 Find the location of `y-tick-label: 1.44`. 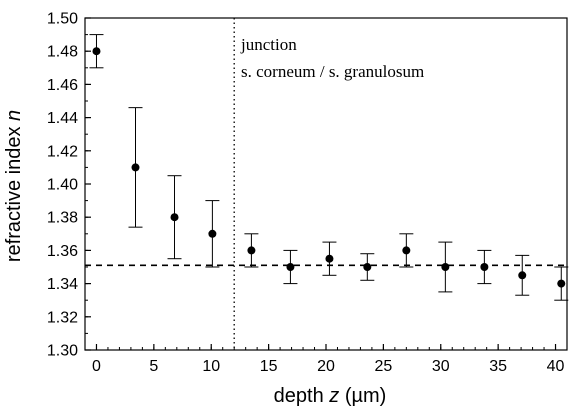

y-tick-label: 1.44 is located at coordinates (62, 118).